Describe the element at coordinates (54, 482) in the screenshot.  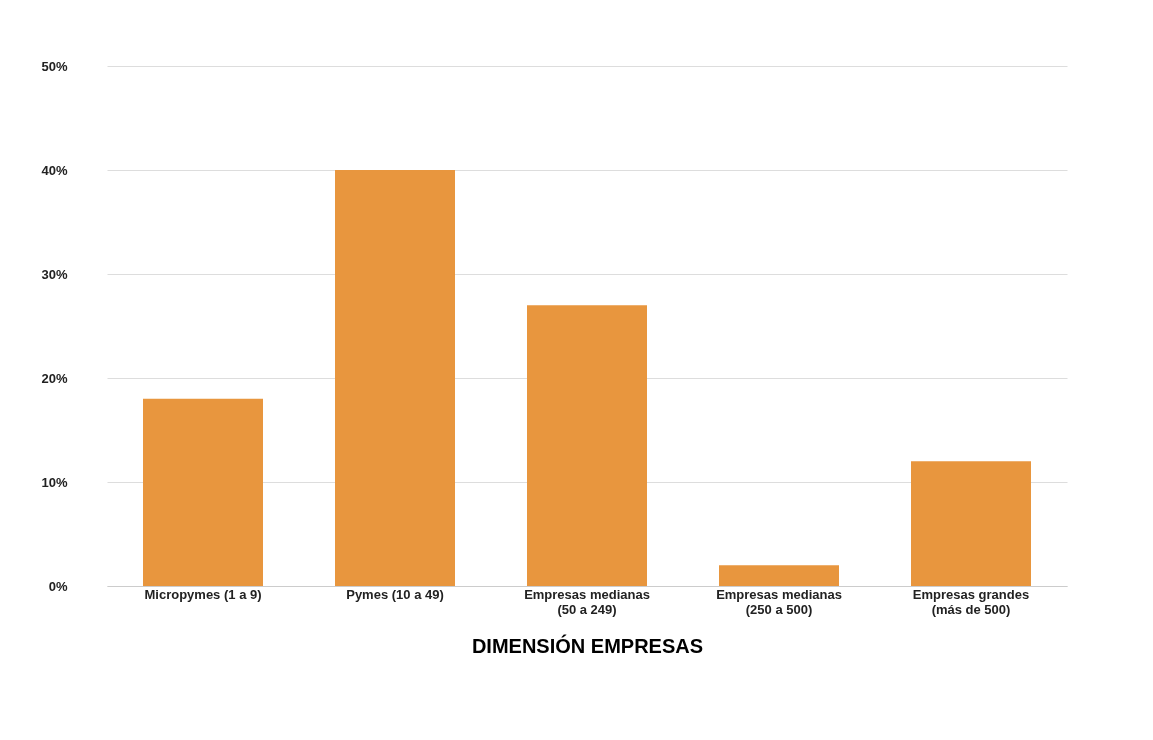
I see `y-tick-label: 10%` at that location.